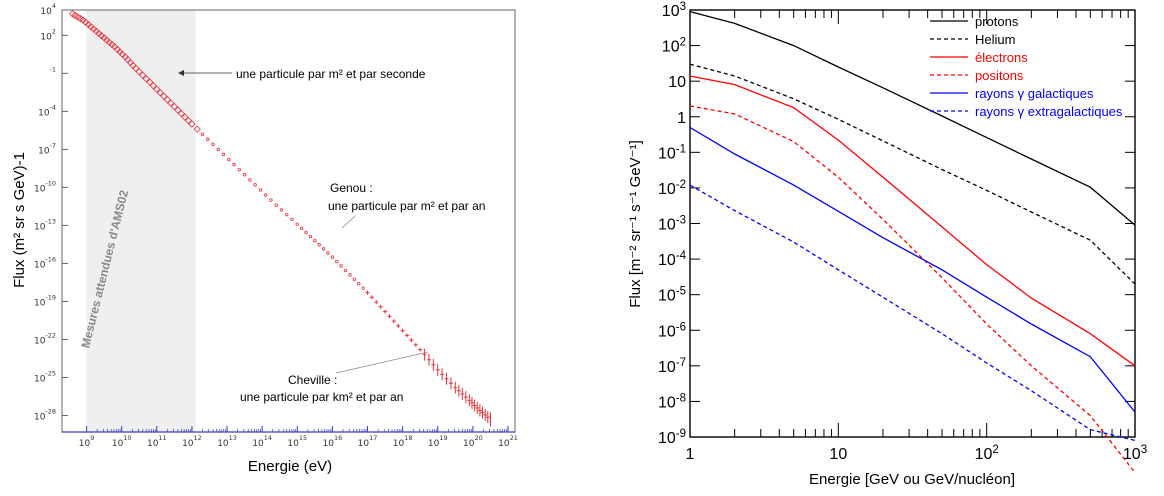 The width and height of the screenshot is (1164, 496). What do you see at coordinates (681, 118) in the screenshot?
I see `right-y-tick-label: 1` at bounding box center [681, 118].